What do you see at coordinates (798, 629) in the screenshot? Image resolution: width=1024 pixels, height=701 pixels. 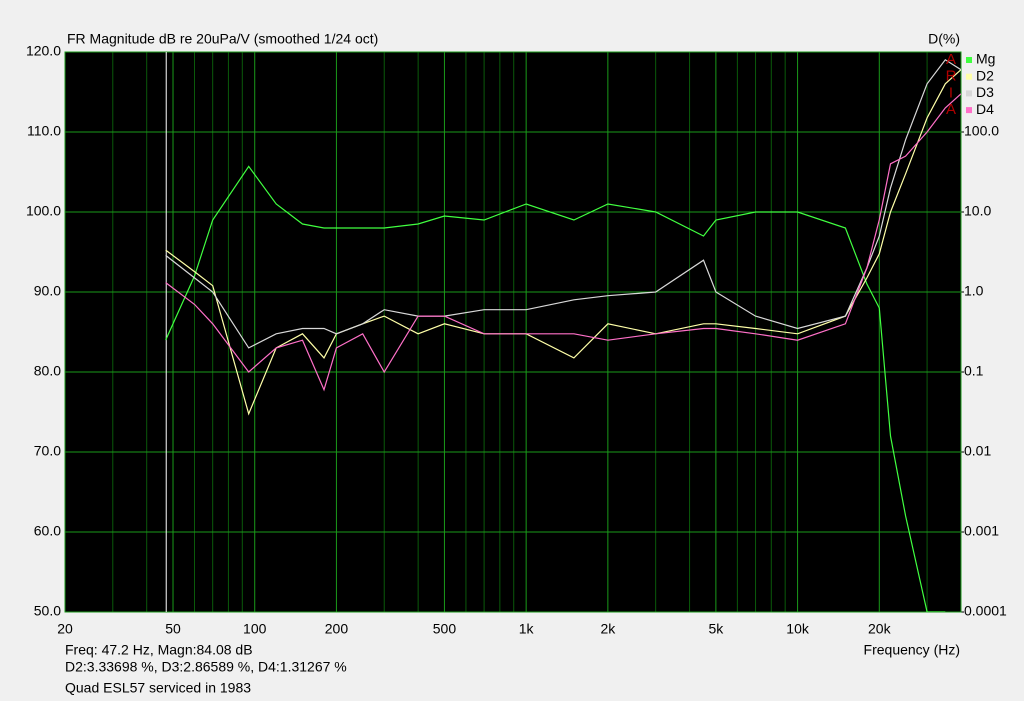 I see `x-tick-label: 10k` at bounding box center [798, 629].